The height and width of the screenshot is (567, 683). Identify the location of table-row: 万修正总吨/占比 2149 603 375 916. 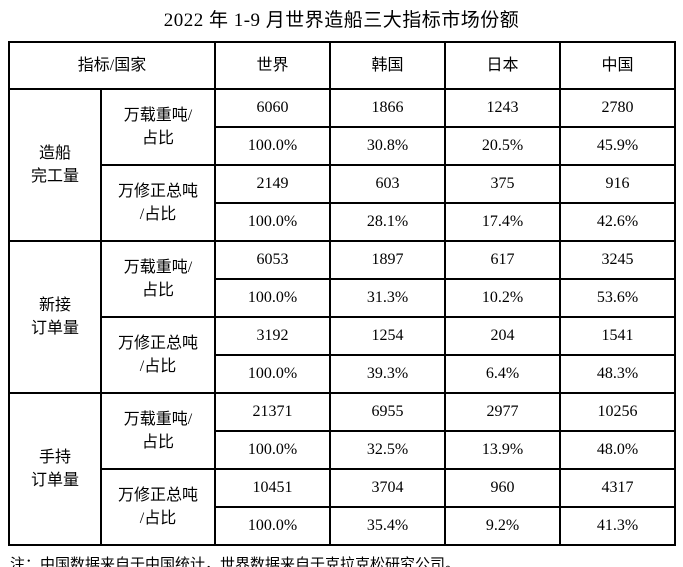
(343, 203).